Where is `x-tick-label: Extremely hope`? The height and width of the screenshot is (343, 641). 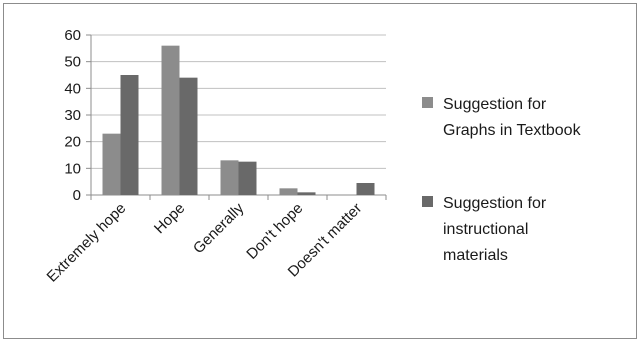
x-tick-label: Extremely hope is located at coordinates (87, 243).